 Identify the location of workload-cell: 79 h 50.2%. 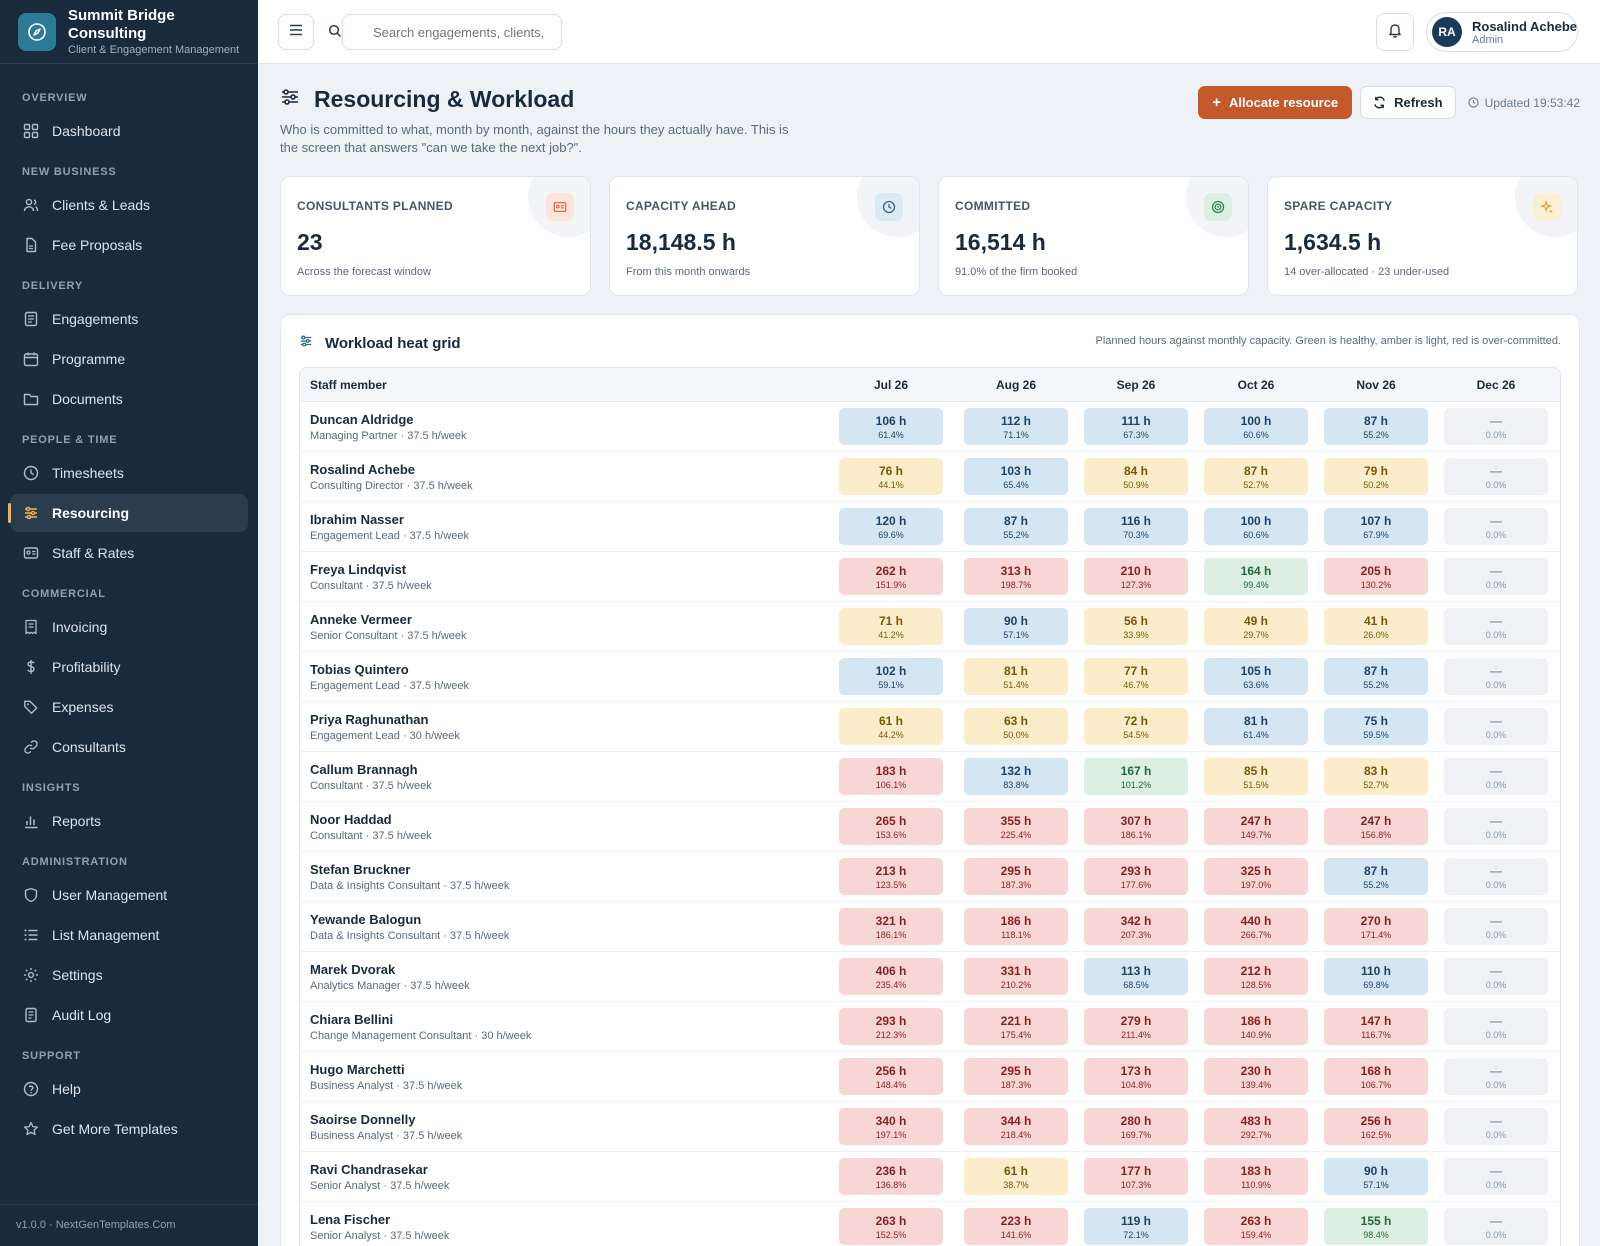
(1376, 476).